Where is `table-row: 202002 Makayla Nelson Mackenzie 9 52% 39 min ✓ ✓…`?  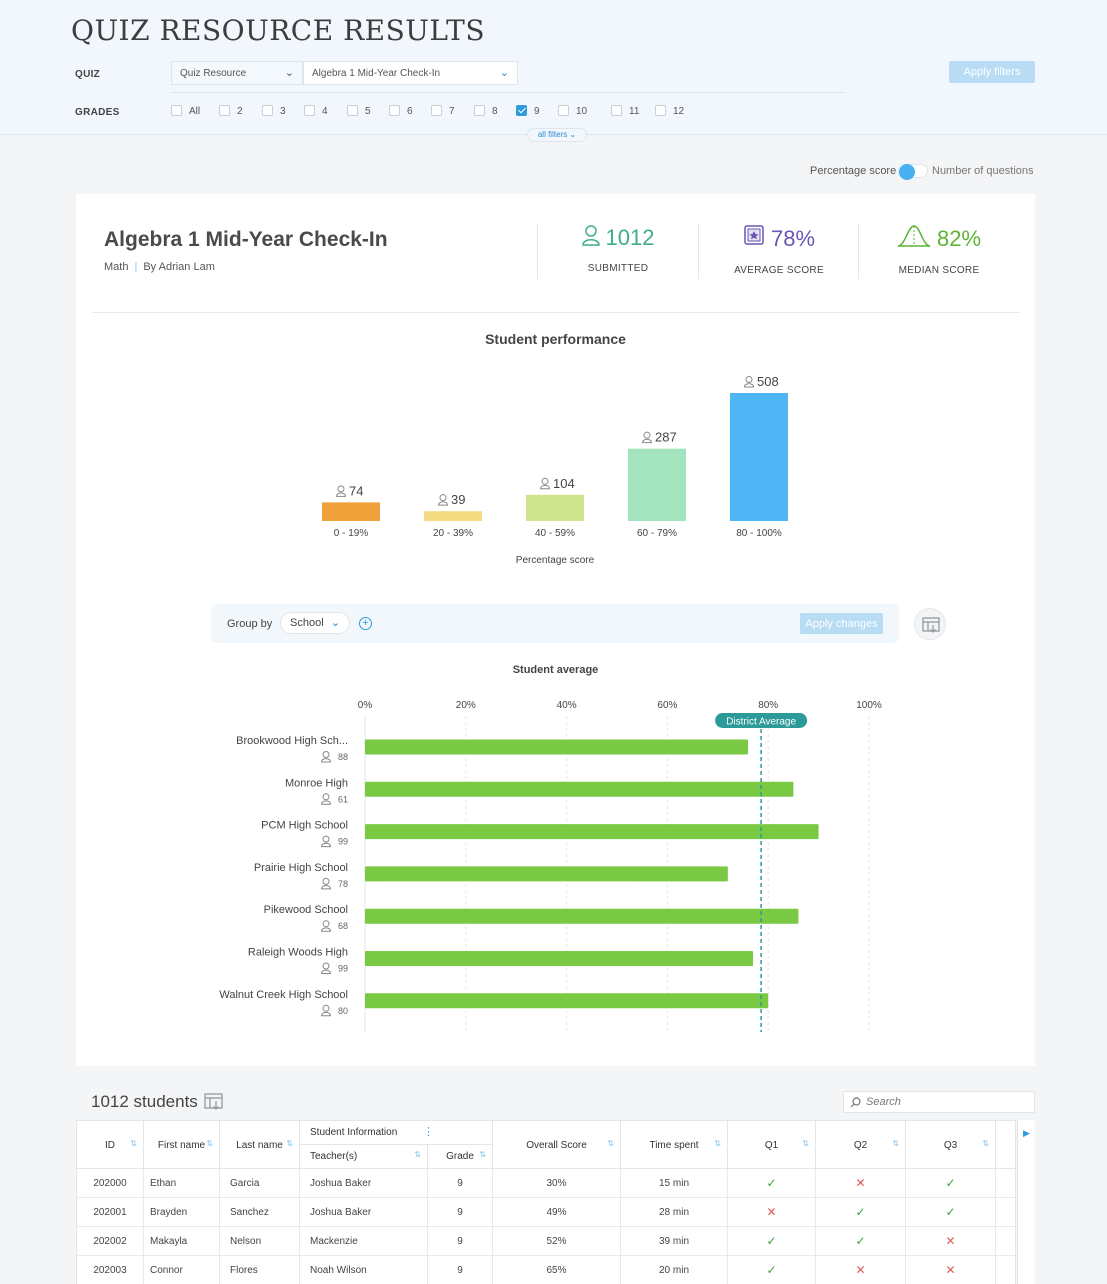
table-row: 202002 Makayla Nelson Mackenzie 9 52% 39 min ✓ ✓… is located at coordinates (546, 1241).